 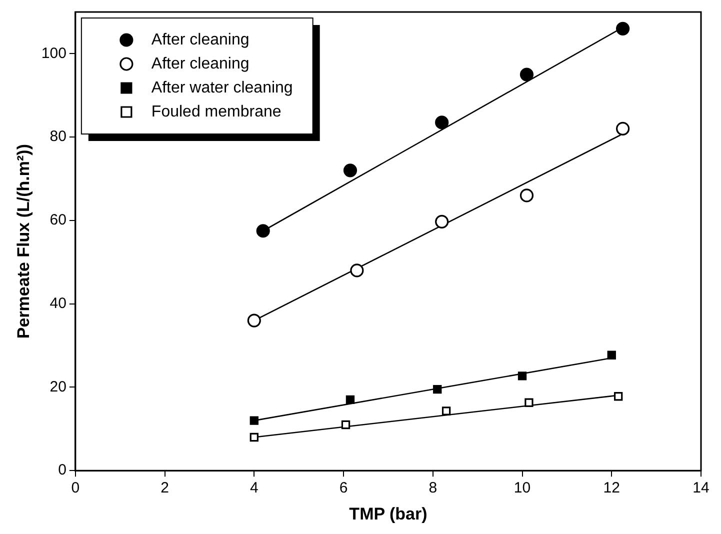 What do you see at coordinates (53, 53) in the screenshot?
I see `y-tick-label: 100` at bounding box center [53, 53].